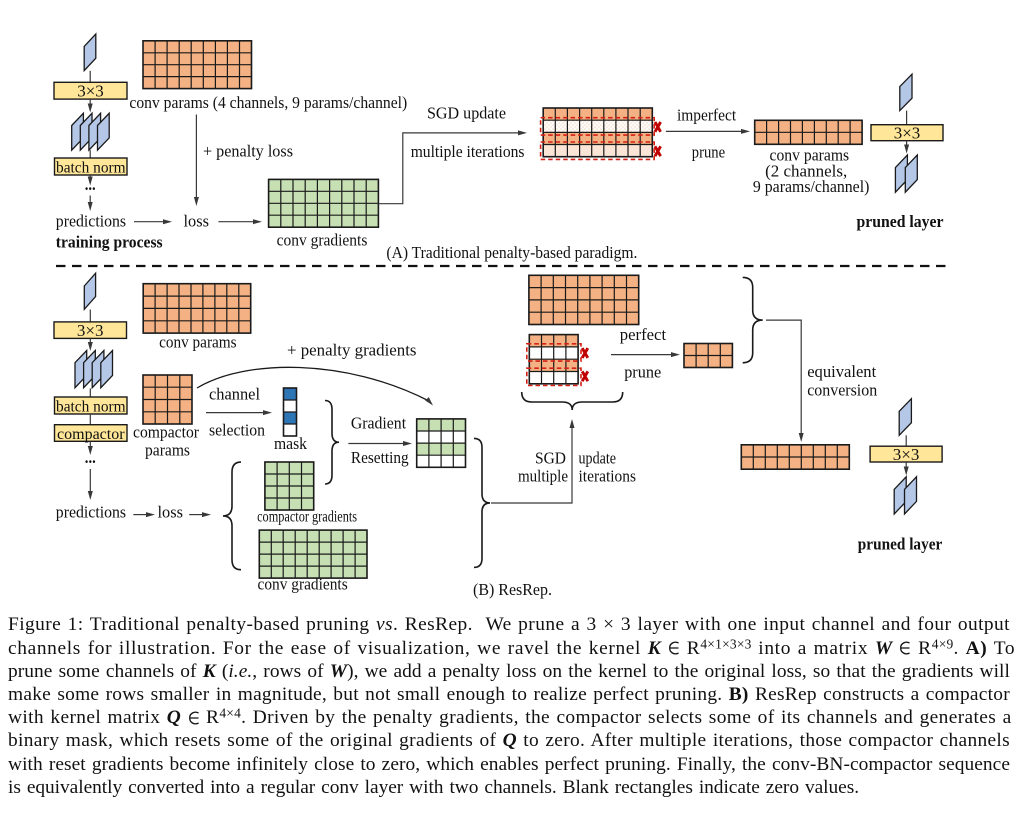 The image size is (1016, 814). What do you see at coordinates (811, 186) in the screenshot?
I see `svg-text: 9 params/channel)` at bounding box center [811, 186].